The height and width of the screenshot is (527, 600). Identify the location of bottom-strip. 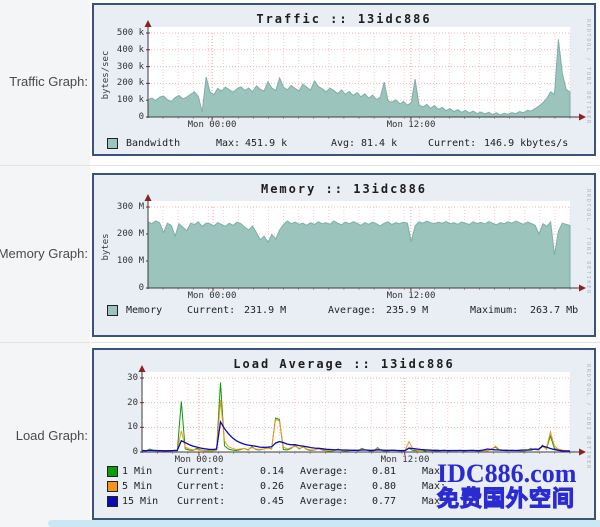
(324, 523).